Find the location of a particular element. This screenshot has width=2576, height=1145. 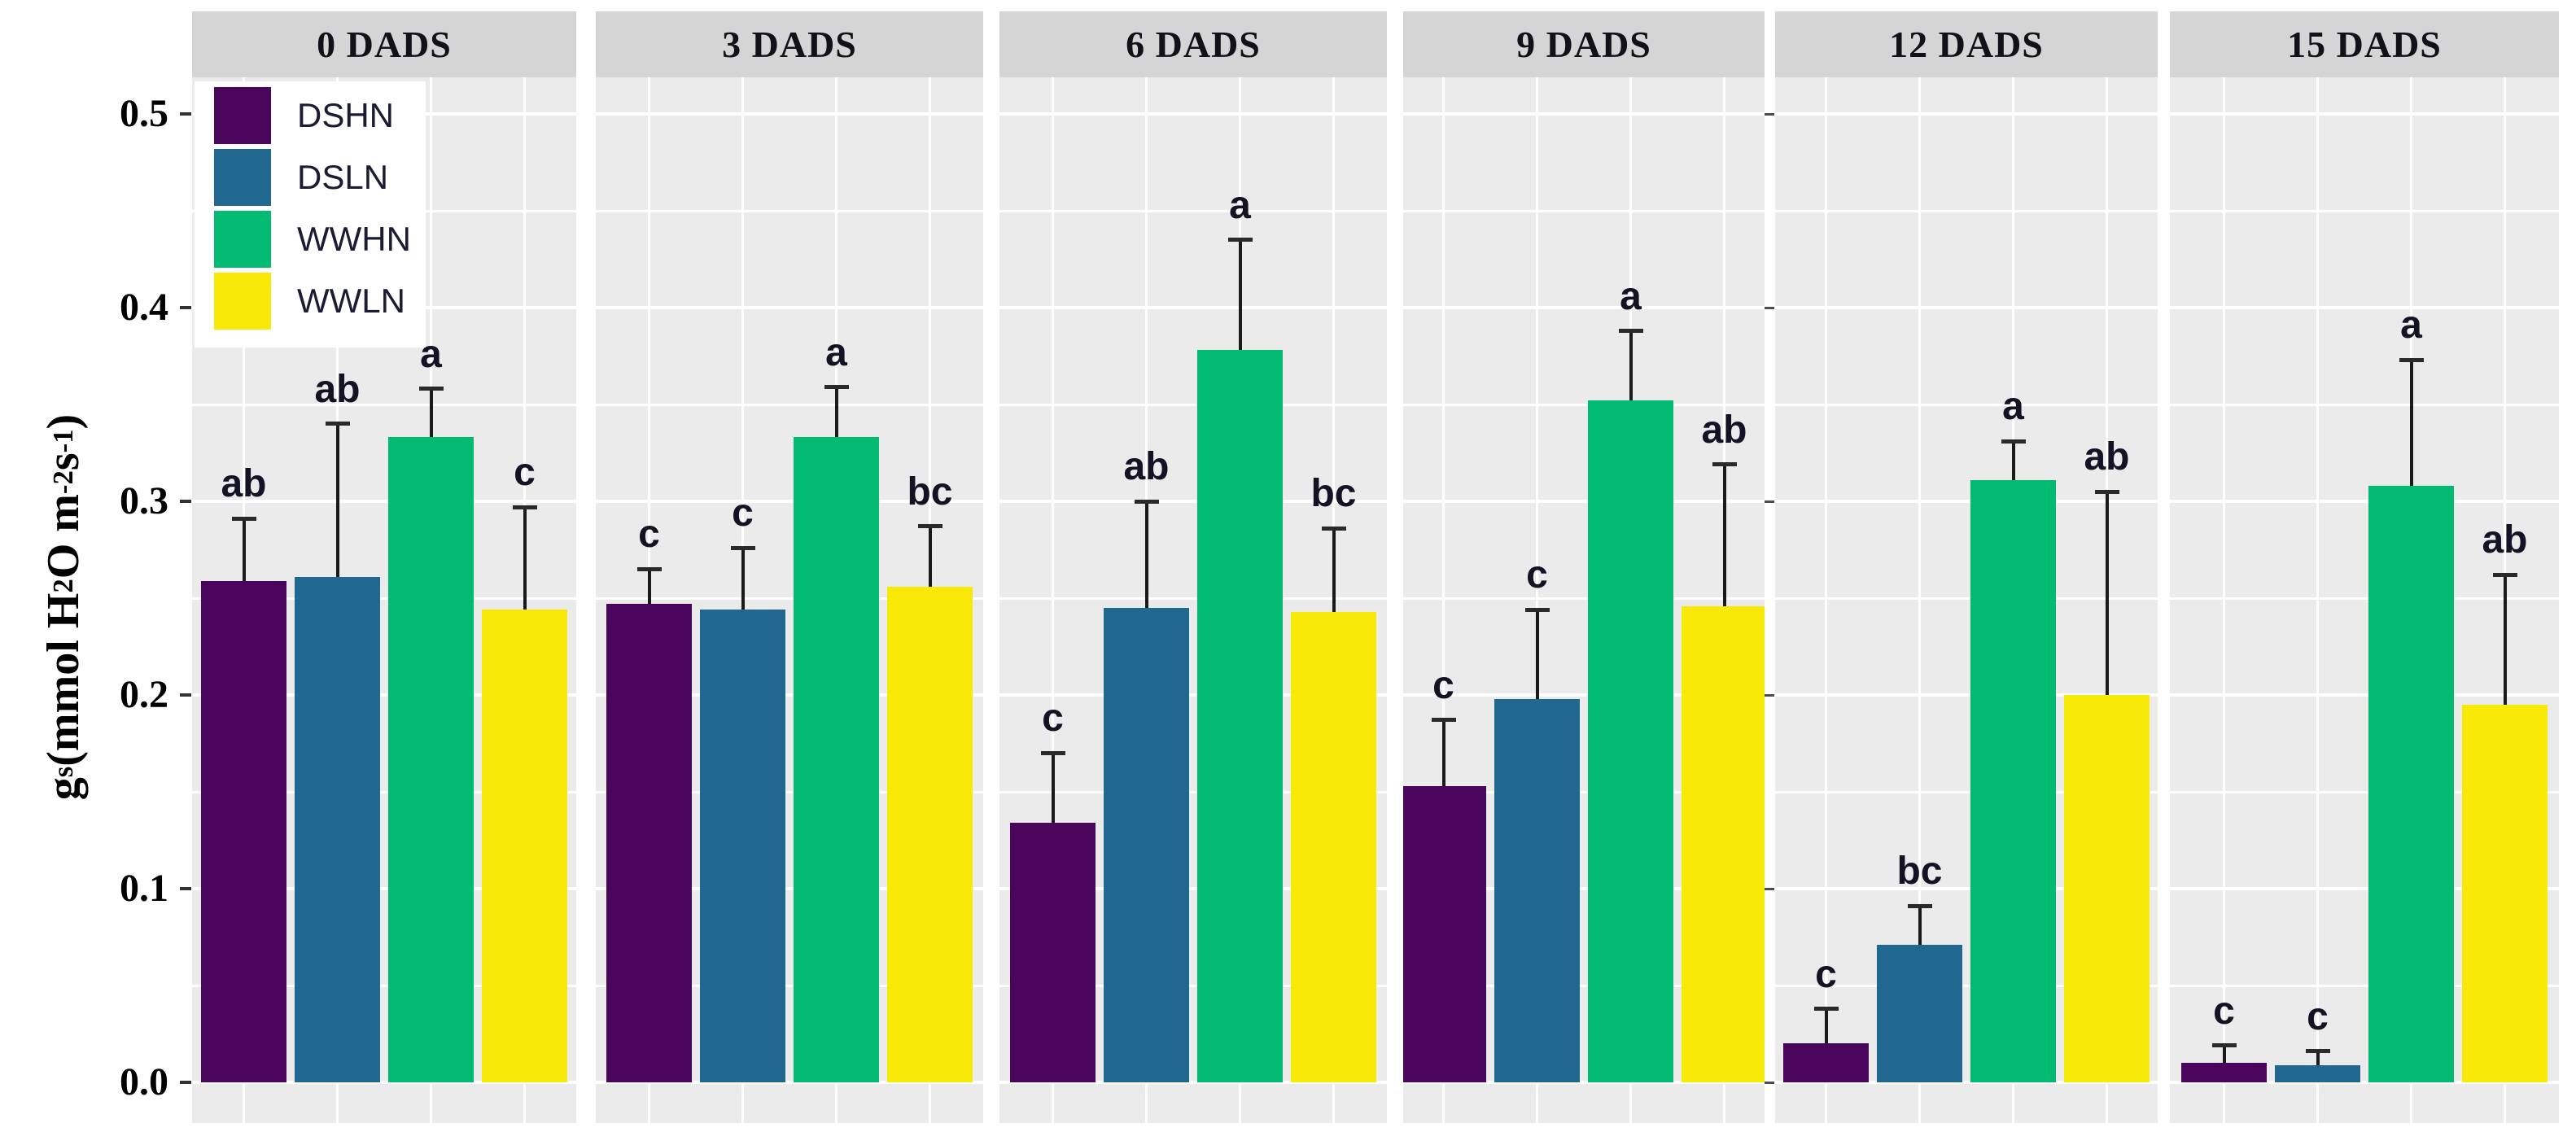

facet-header-label: 15 DADS is located at coordinates (2364, 44).